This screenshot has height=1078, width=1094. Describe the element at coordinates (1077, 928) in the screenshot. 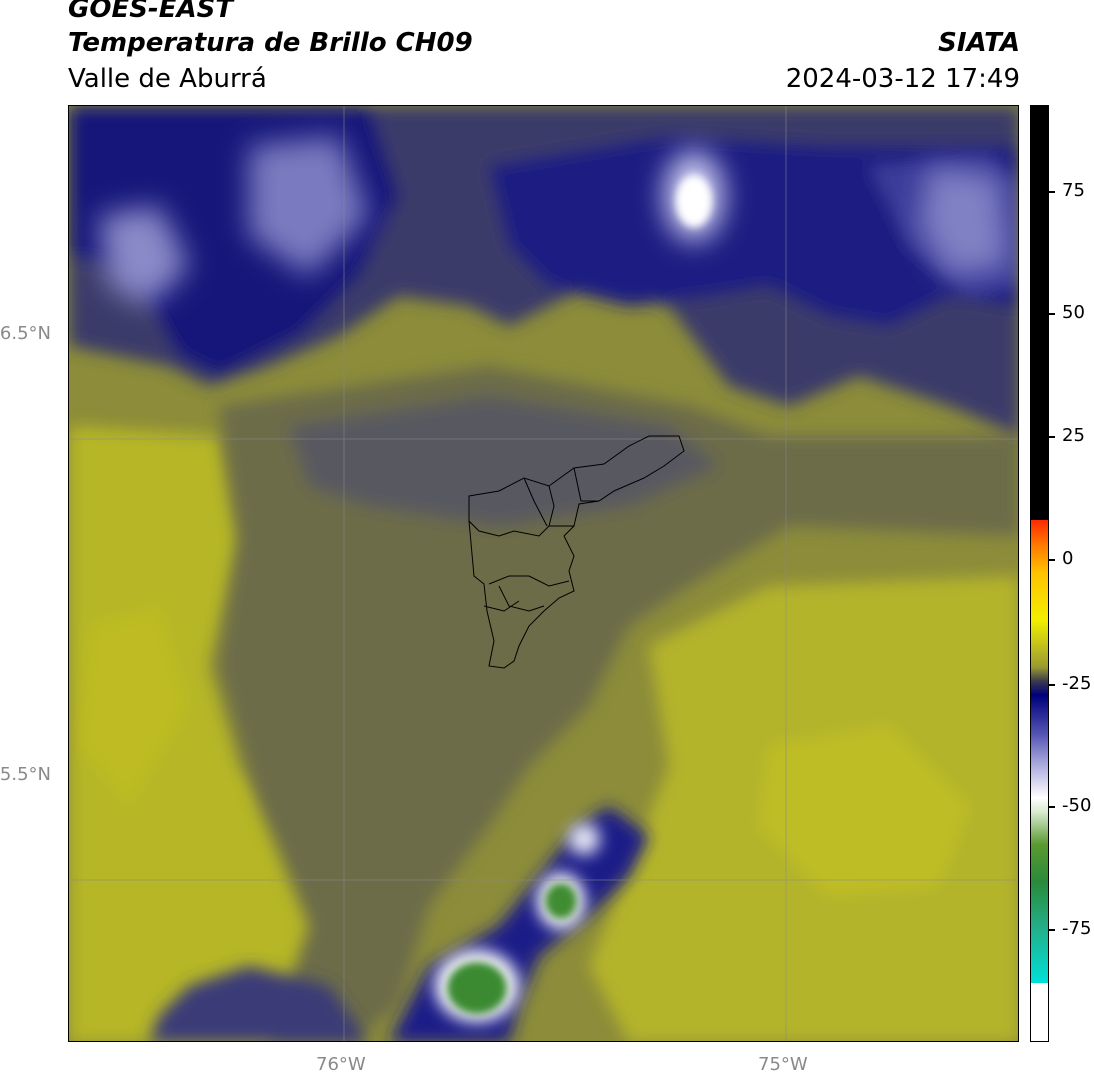

I see `colorbar-label-minus75: -75` at that location.